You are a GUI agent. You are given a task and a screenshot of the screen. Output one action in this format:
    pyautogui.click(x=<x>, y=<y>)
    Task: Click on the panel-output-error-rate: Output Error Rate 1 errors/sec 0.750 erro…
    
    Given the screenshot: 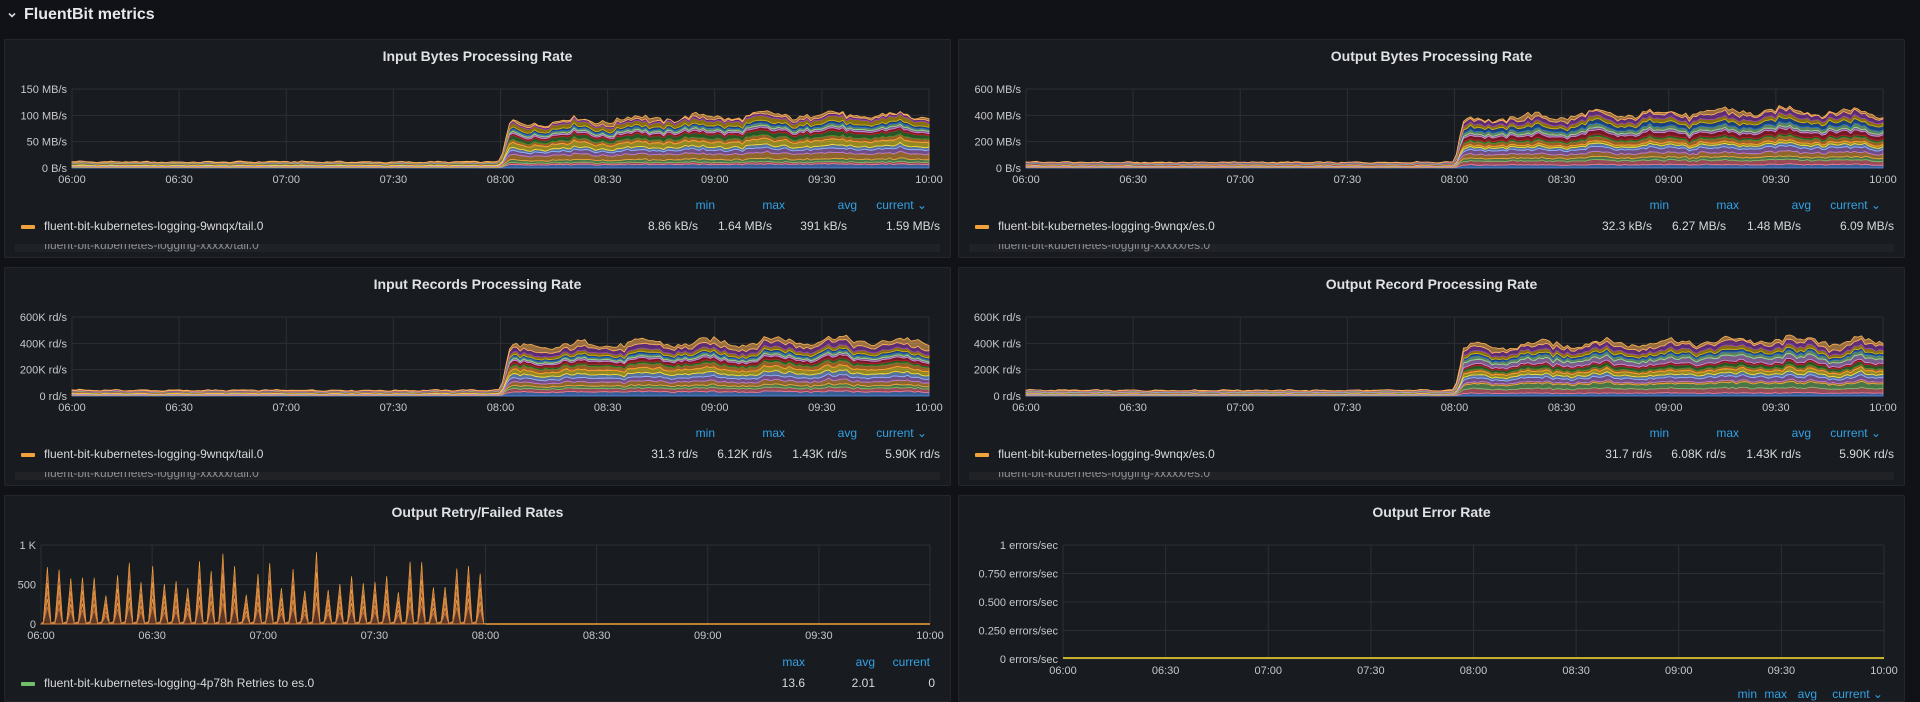 What is the action you would take?
    pyautogui.click(x=1431, y=598)
    